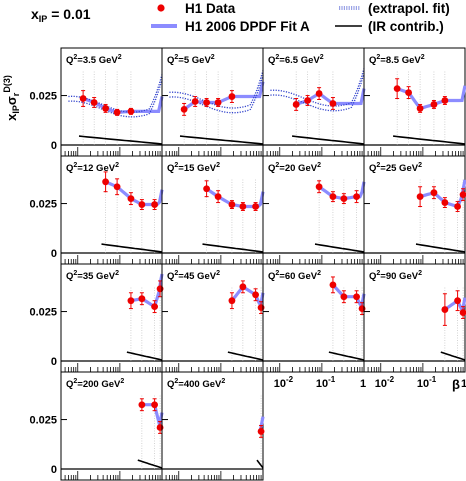 The height and width of the screenshot is (481, 466). I want to click on y-axis-title-sub1: IP, so click(16, 109).